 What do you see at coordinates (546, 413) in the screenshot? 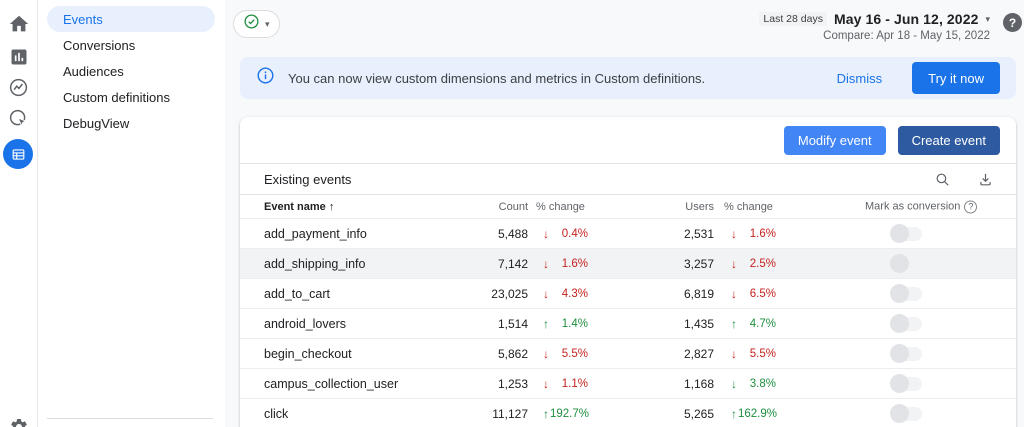
I see `count-change-arrow-icon: ↑` at bounding box center [546, 413].